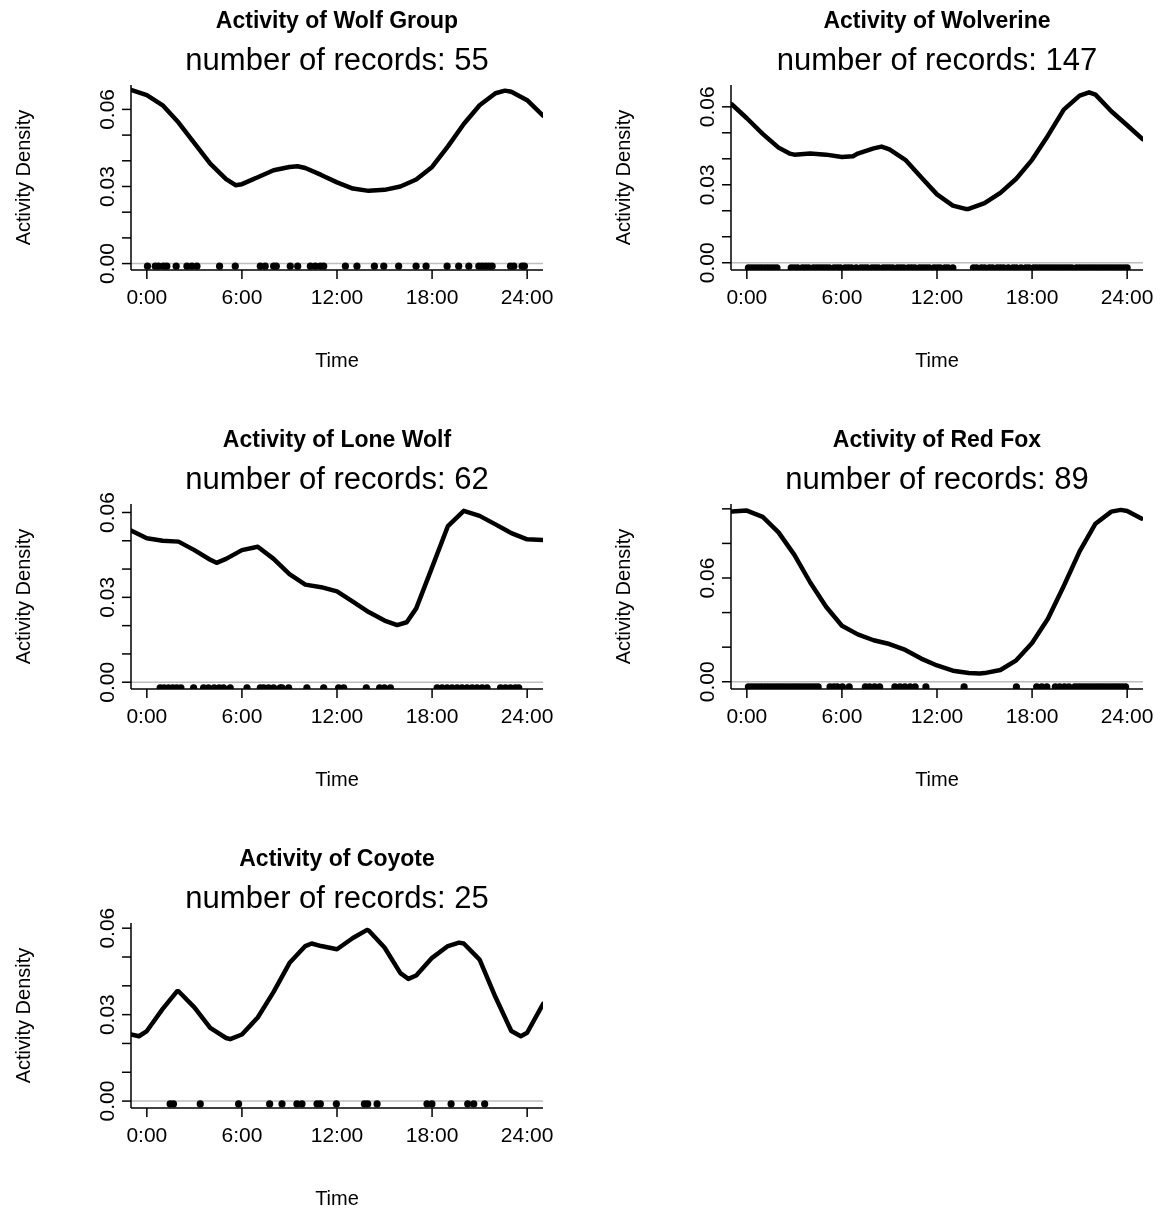 This screenshot has height=1226, width=1170. I want to click on chart-title: Activity of Lone Wolf, so click(337, 439).